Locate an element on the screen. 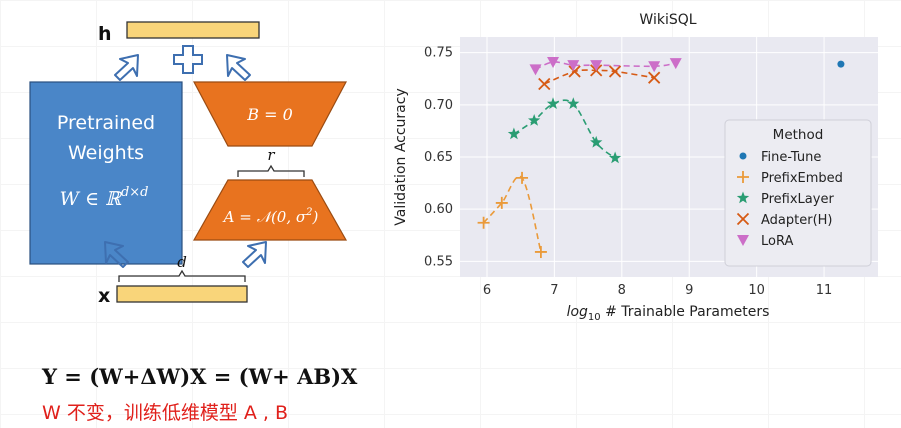 The width and height of the screenshot is (901, 428). chart-title: WikiSQL is located at coordinates (667, 20).